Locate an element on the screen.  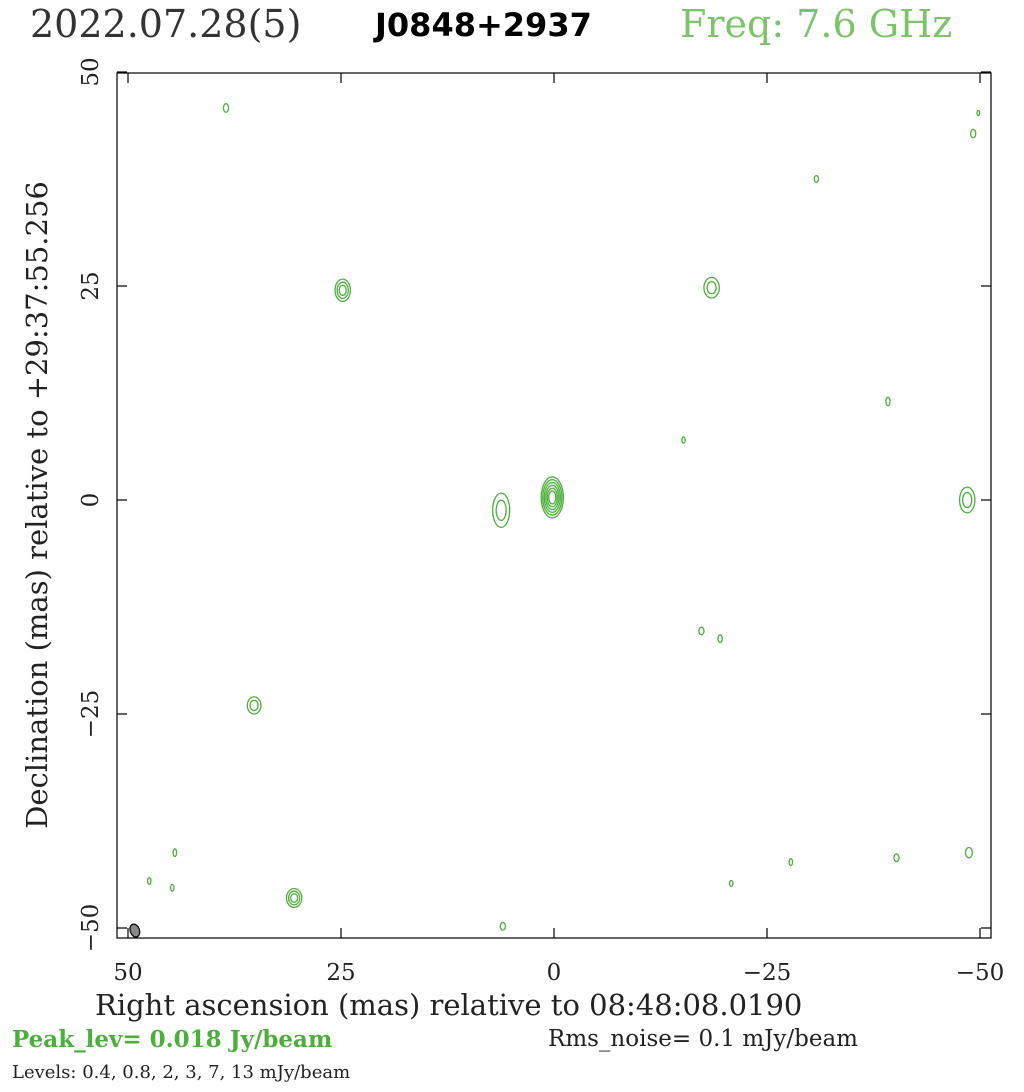
rms-noise: Rms_noise= 0.1 mJy/beam is located at coordinates (703, 1039).